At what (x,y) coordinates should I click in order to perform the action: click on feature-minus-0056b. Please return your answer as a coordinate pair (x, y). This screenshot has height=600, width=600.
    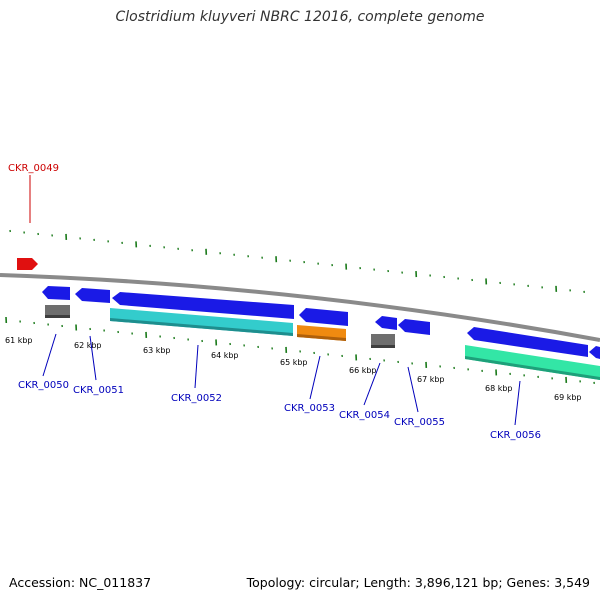
    Looking at the image, I should click on (594, 352).